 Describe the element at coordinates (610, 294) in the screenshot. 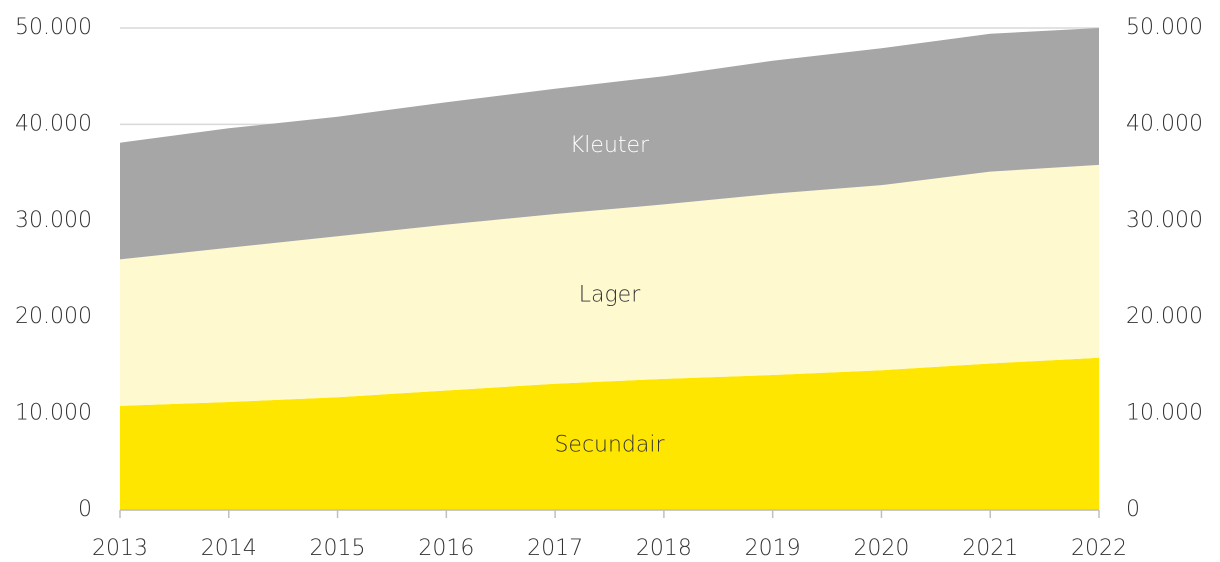

I see `area-label: Lager` at that location.